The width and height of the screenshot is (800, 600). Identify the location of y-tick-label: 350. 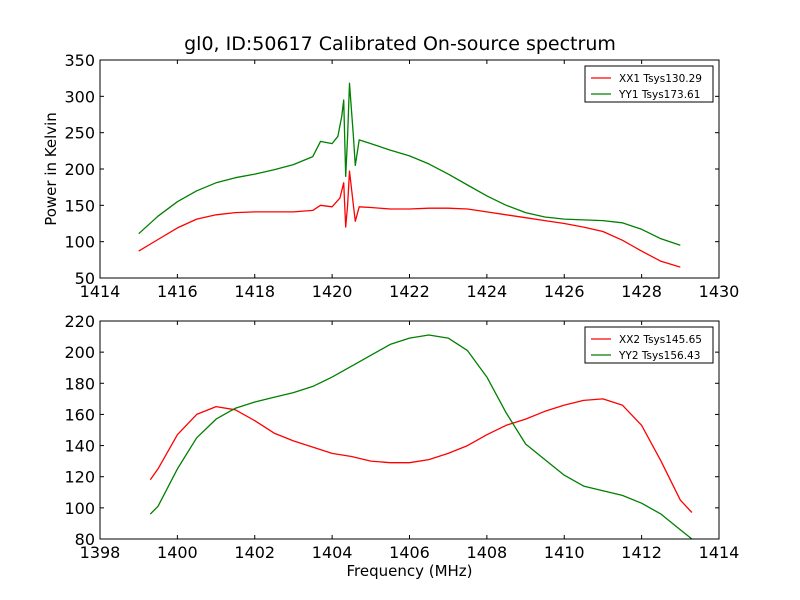
(79, 60).